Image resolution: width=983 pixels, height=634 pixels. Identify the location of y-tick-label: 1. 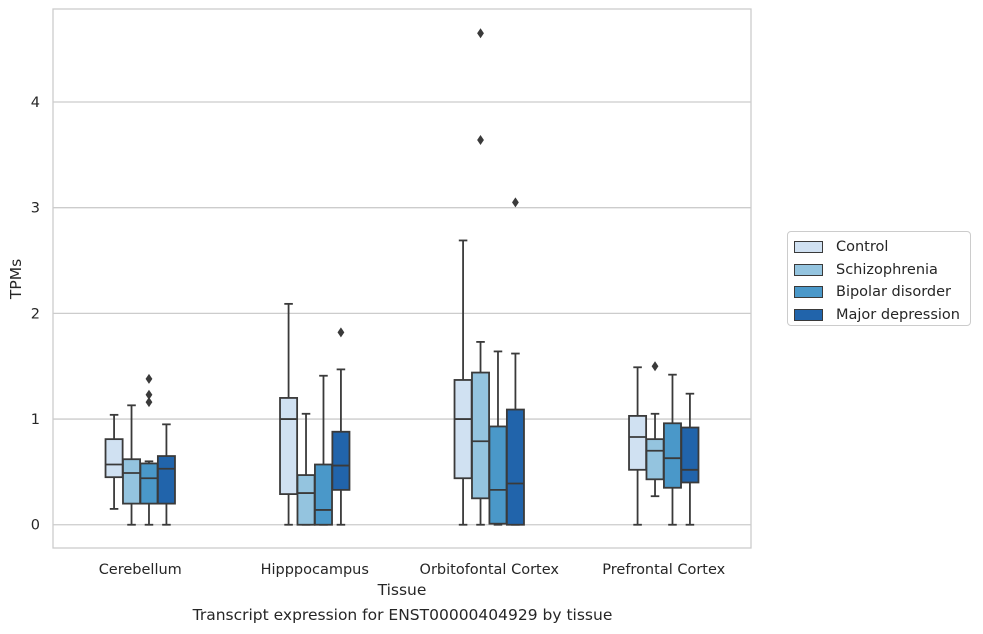
(35, 420).